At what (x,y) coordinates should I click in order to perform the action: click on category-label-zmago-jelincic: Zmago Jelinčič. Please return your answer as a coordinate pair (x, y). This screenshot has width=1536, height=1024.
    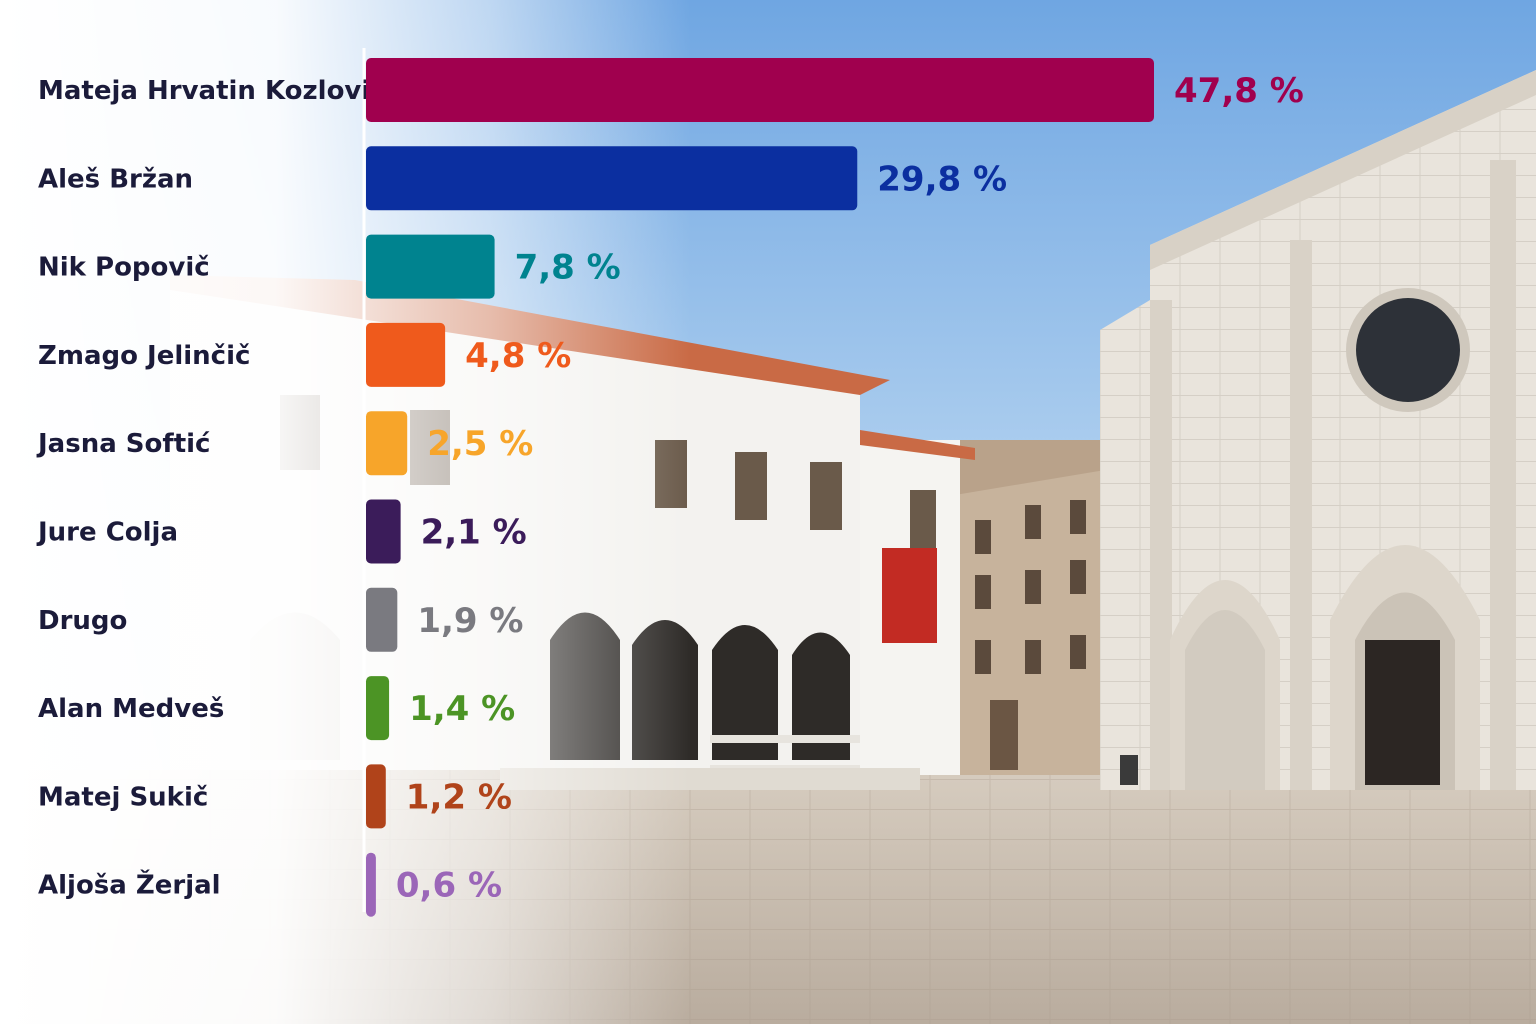
    Looking at the image, I should click on (144, 356).